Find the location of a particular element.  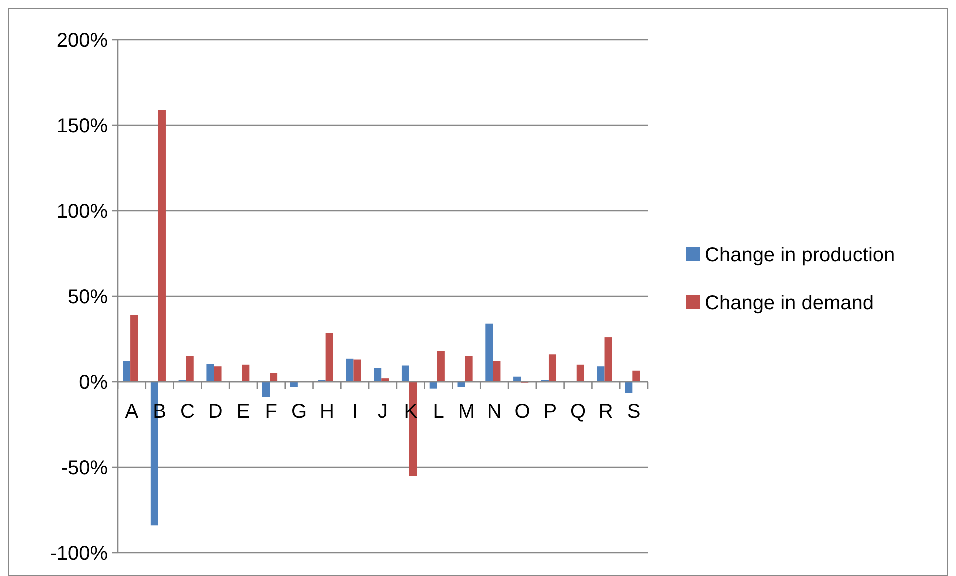

x-tick-label: R is located at coordinates (606, 412).